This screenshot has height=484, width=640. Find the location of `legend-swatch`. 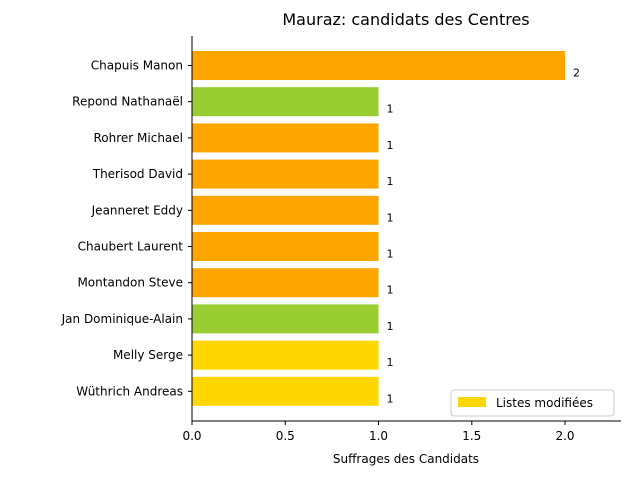

legend-swatch is located at coordinates (472, 402).